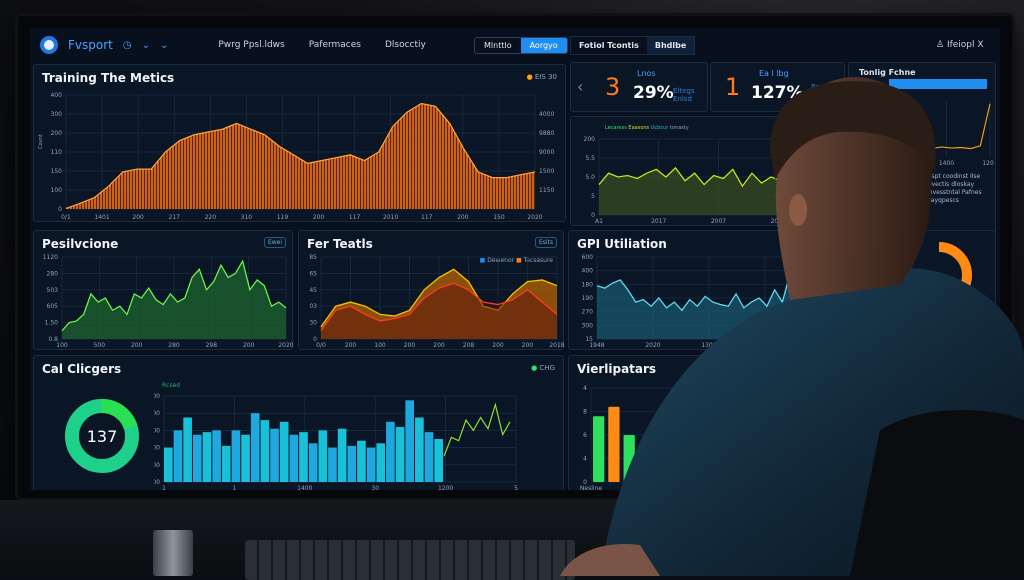  I want to click on series-2-fill, so click(439, 311).